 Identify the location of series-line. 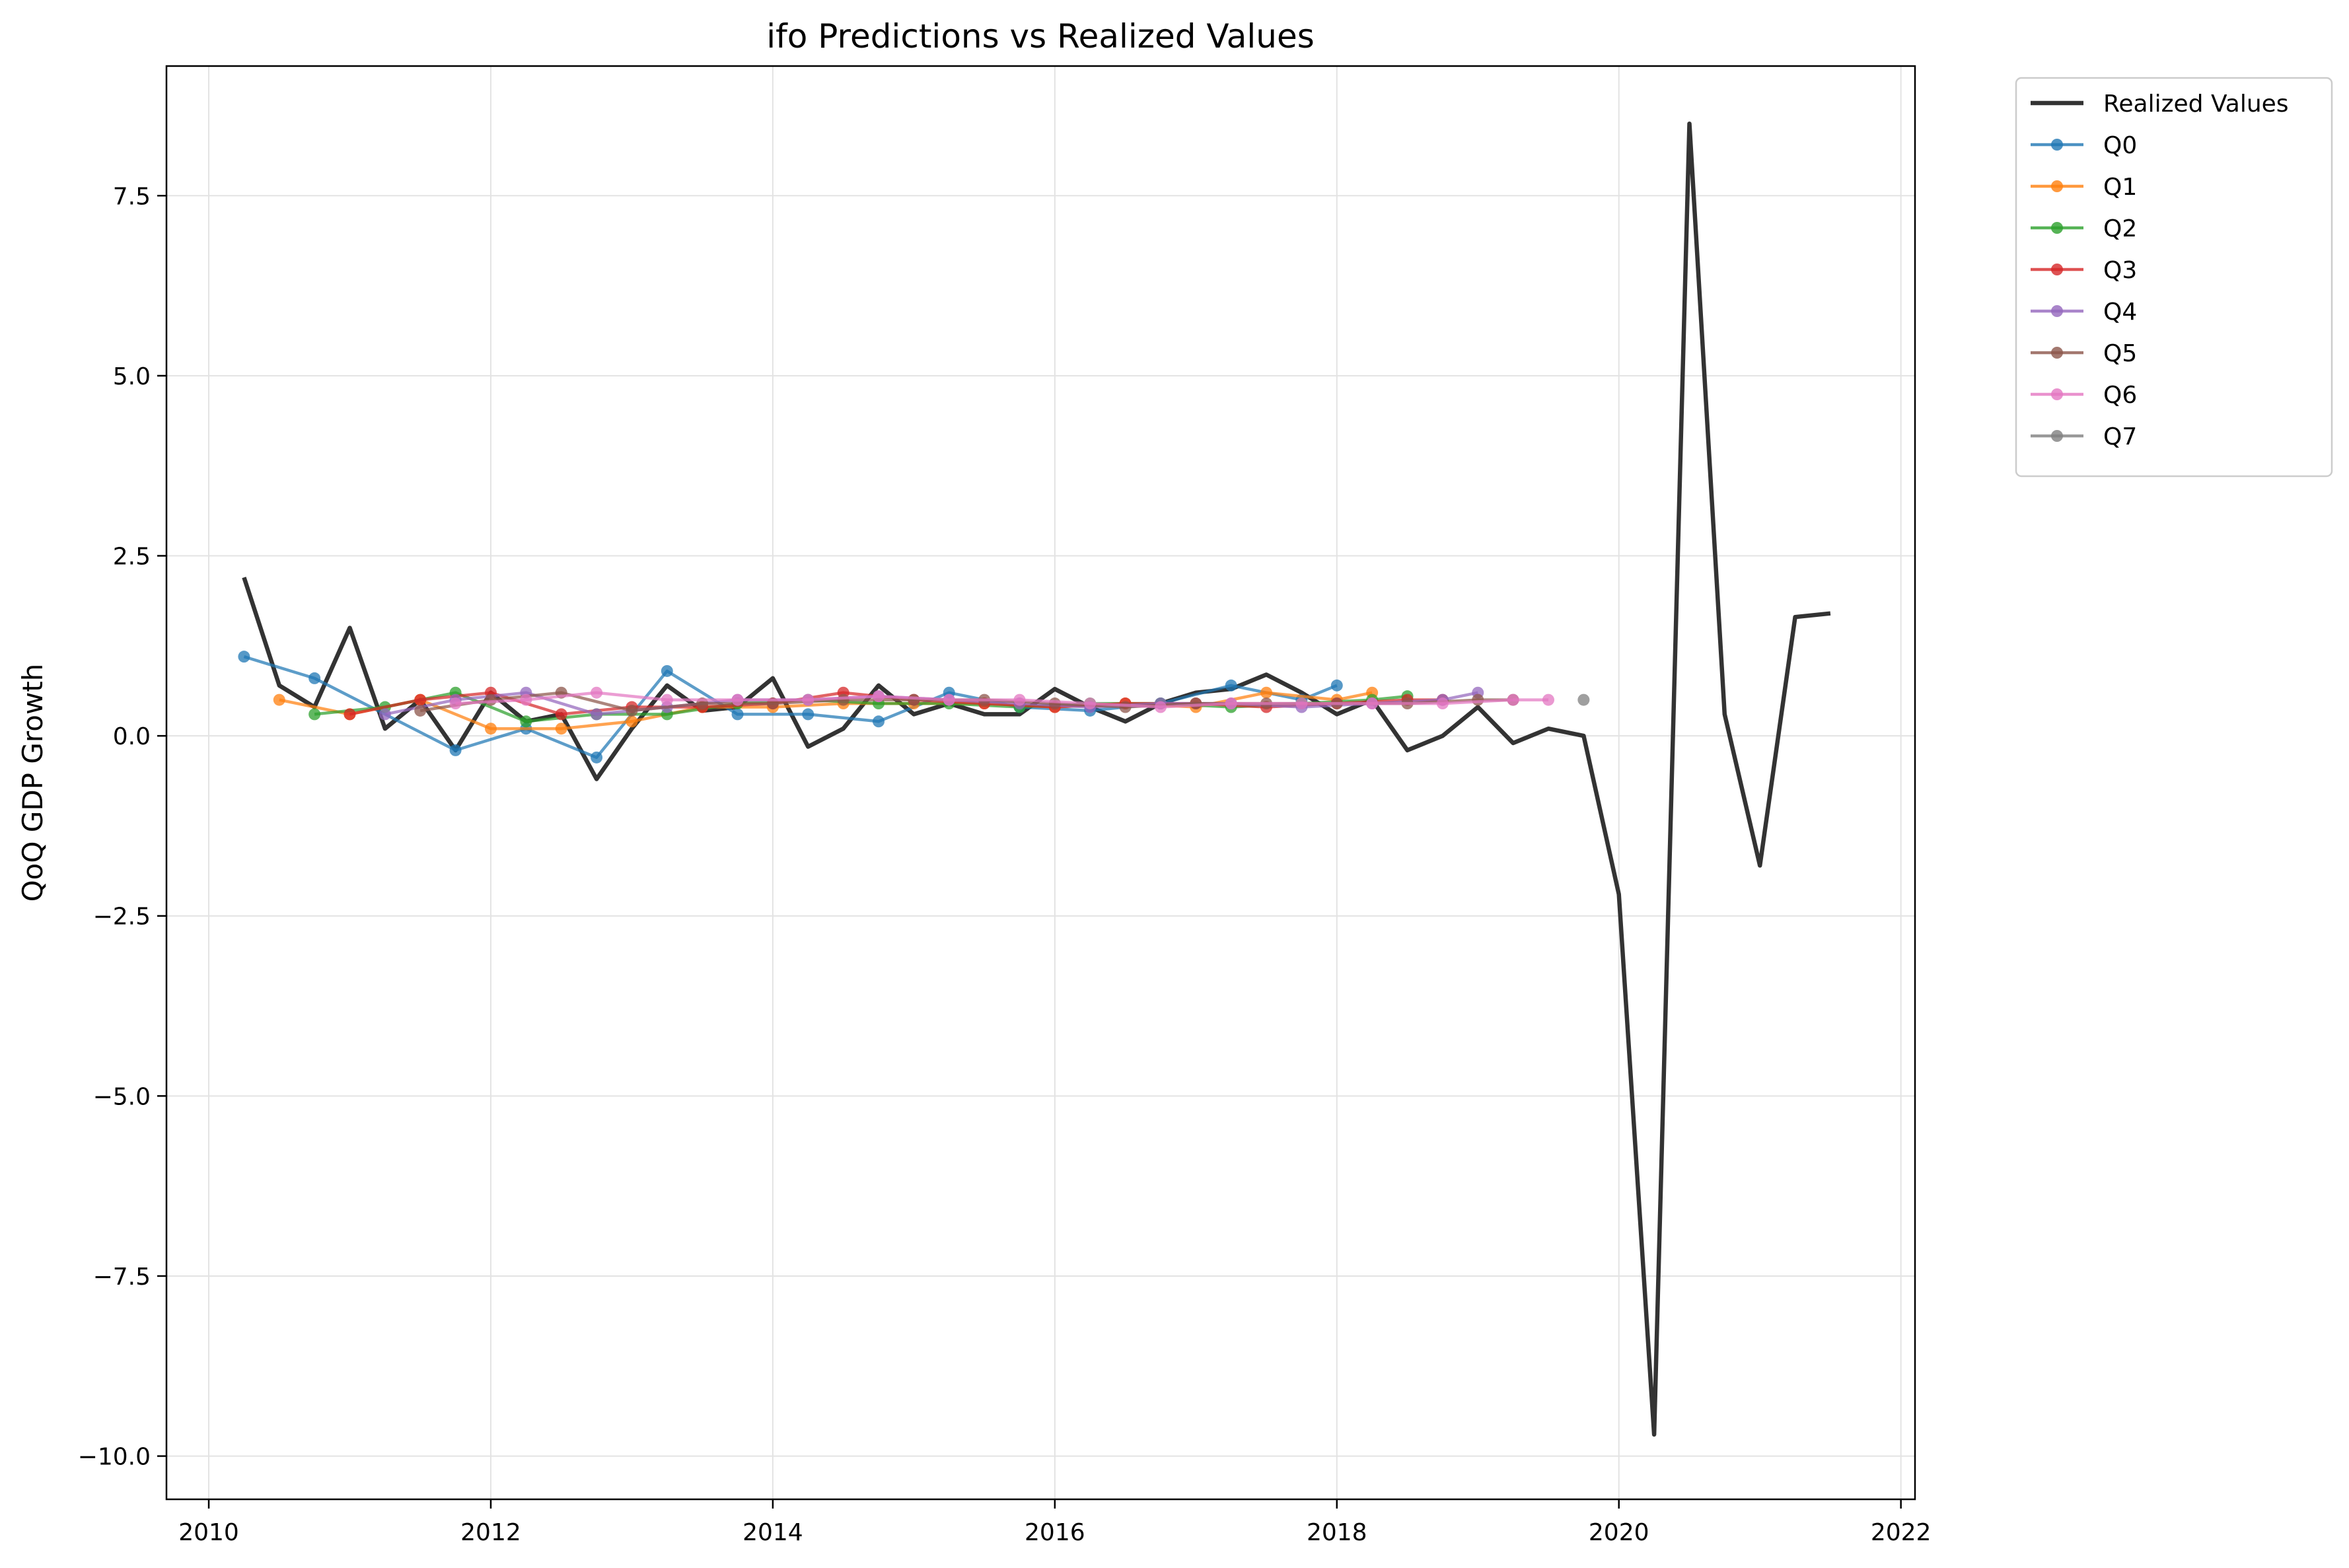
(790, 707).